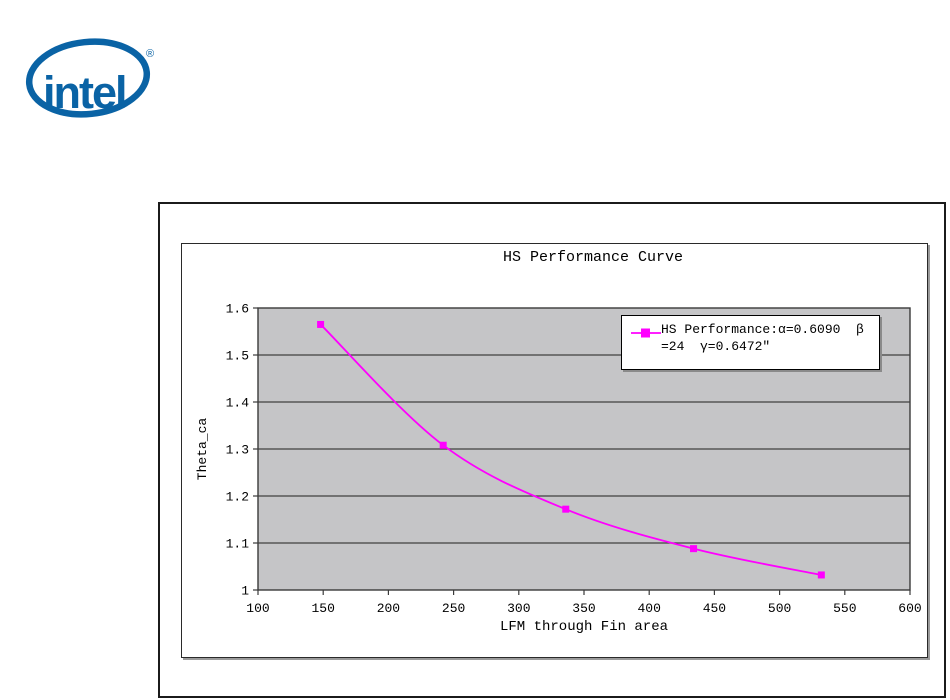  What do you see at coordinates (257, 608) in the screenshot?
I see `x-tick-label: 100` at bounding box center [257, 608].